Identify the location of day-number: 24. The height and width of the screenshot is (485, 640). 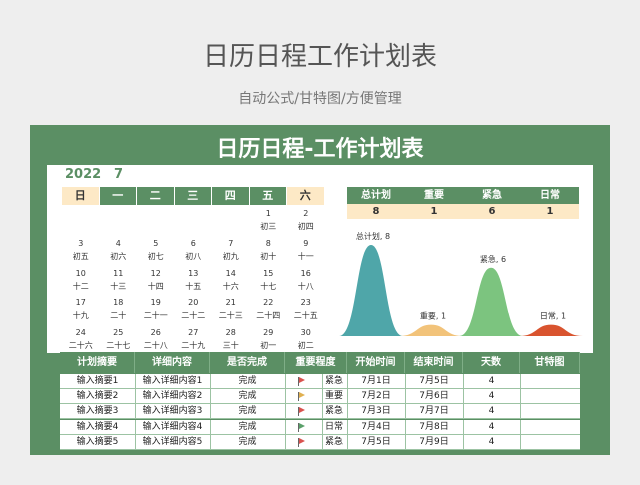
(80, 333).